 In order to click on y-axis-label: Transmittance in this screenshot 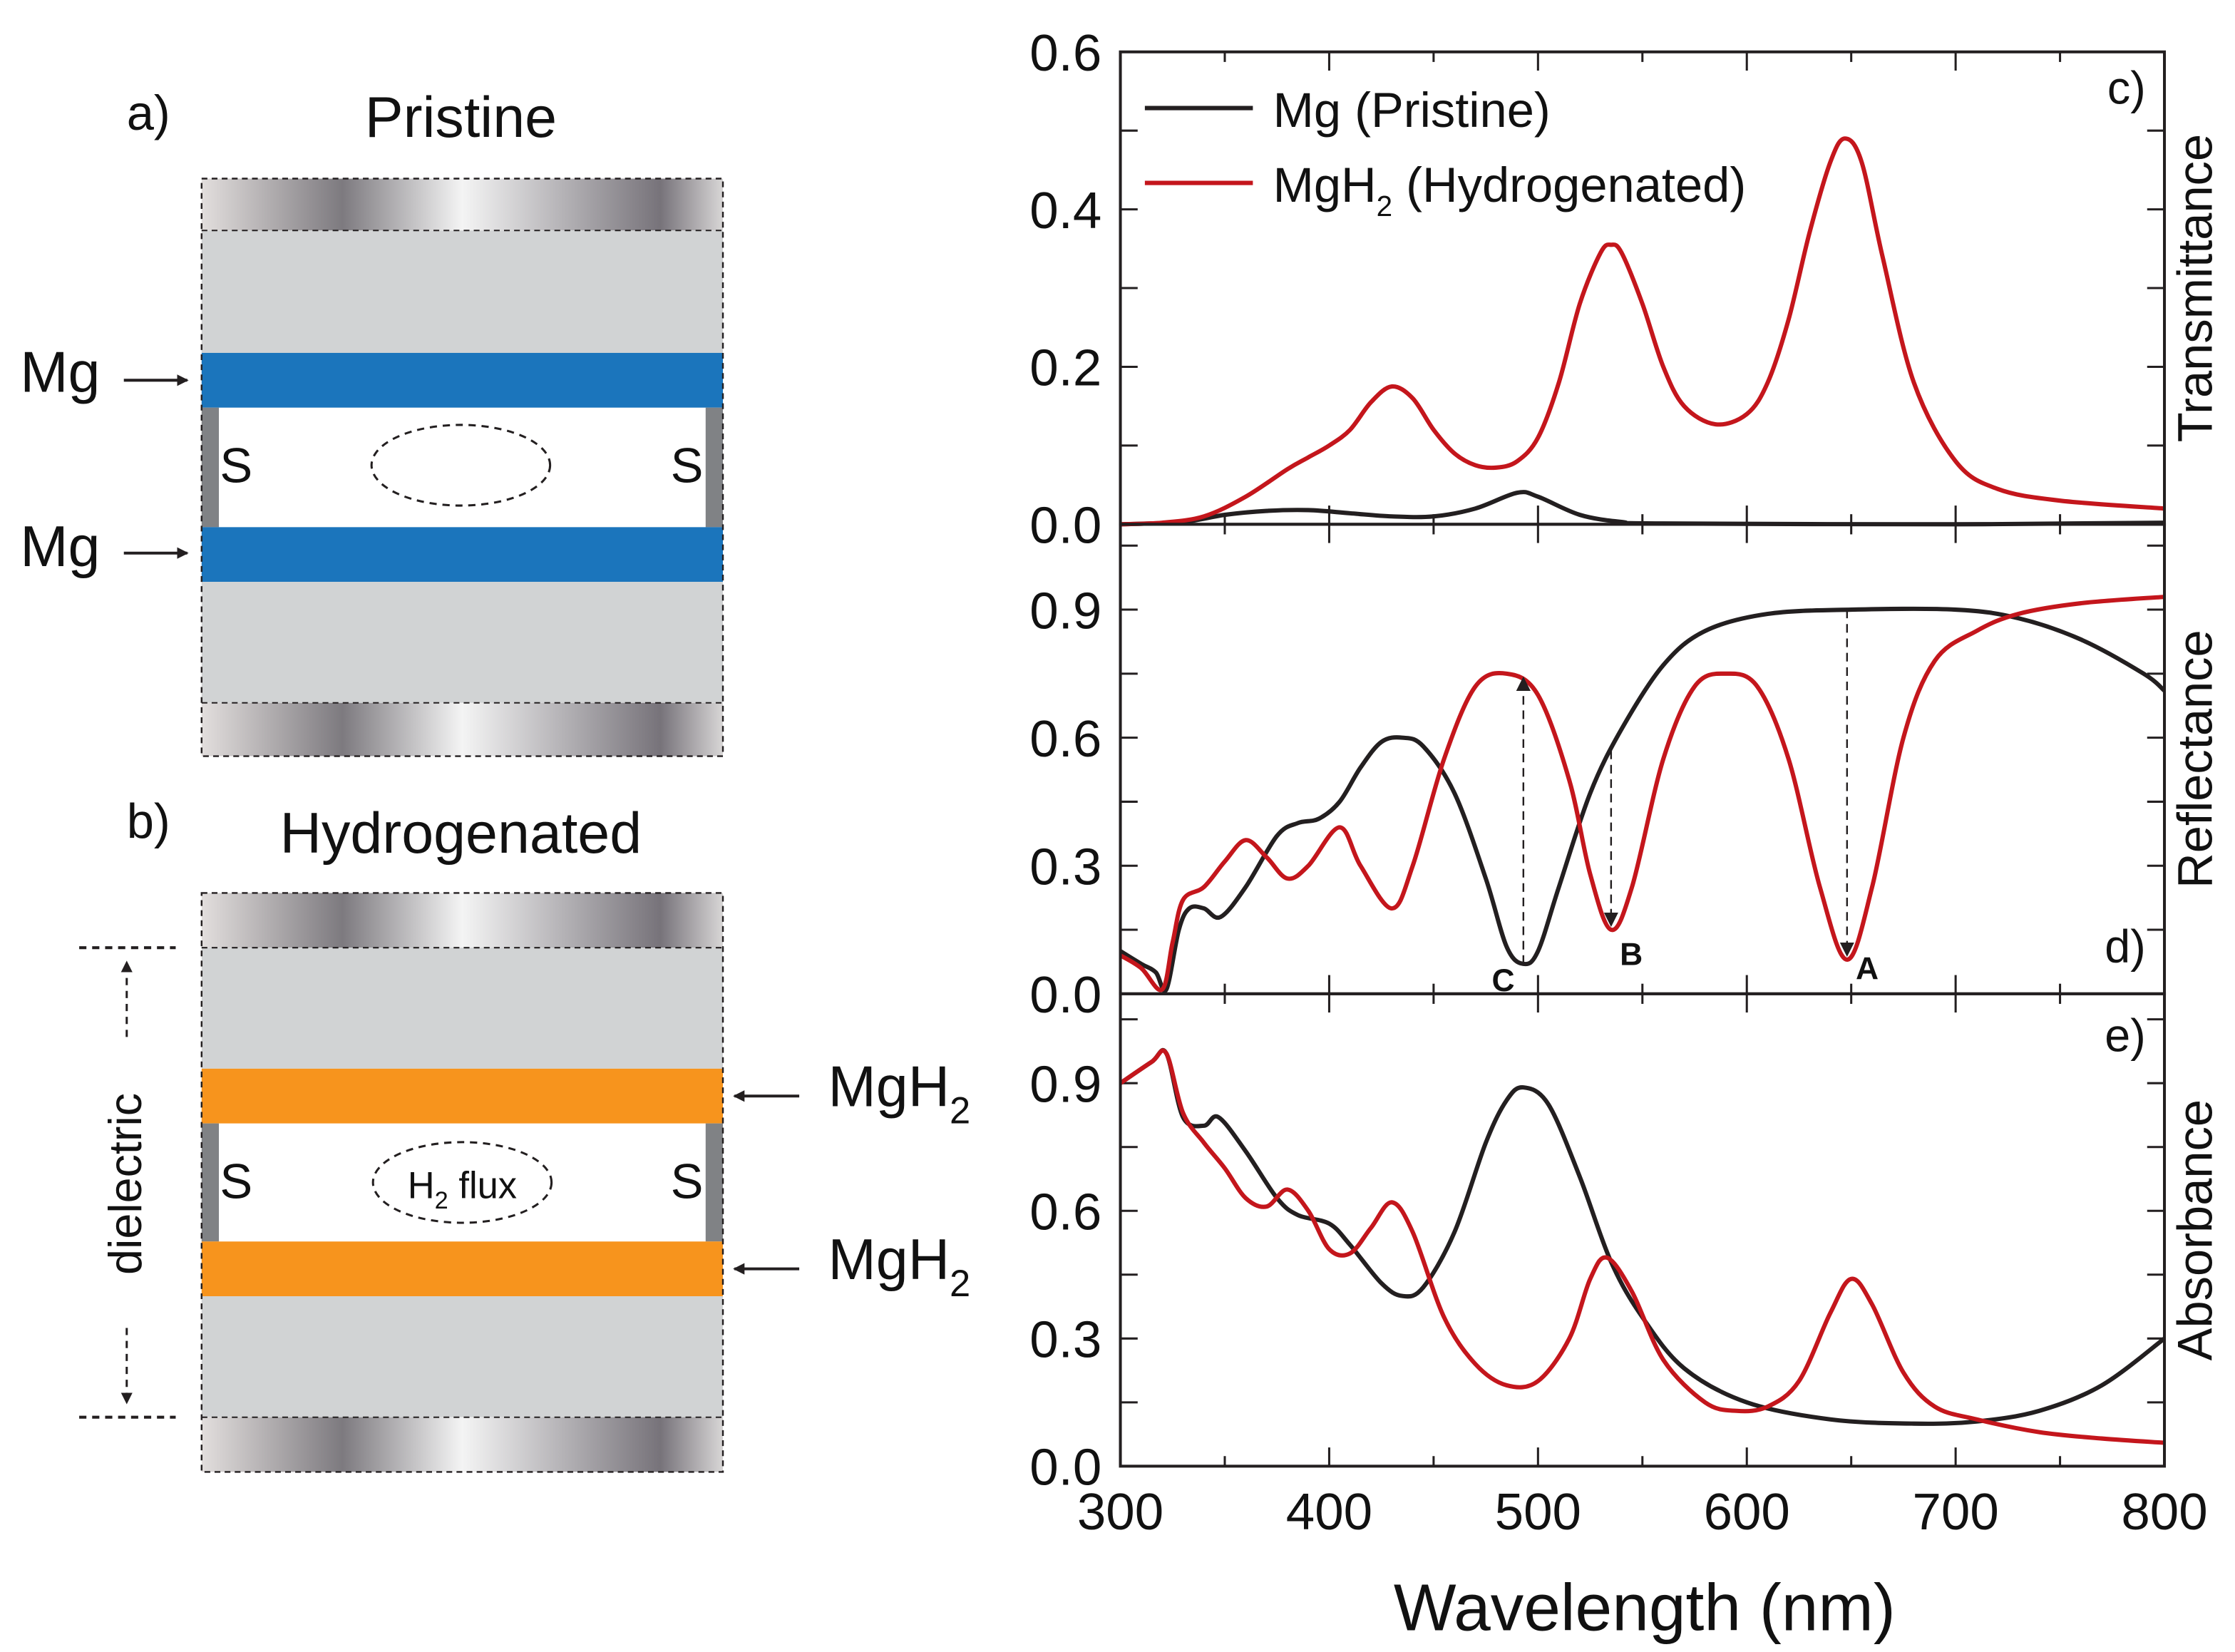, I will do `click(2195, 288)`.